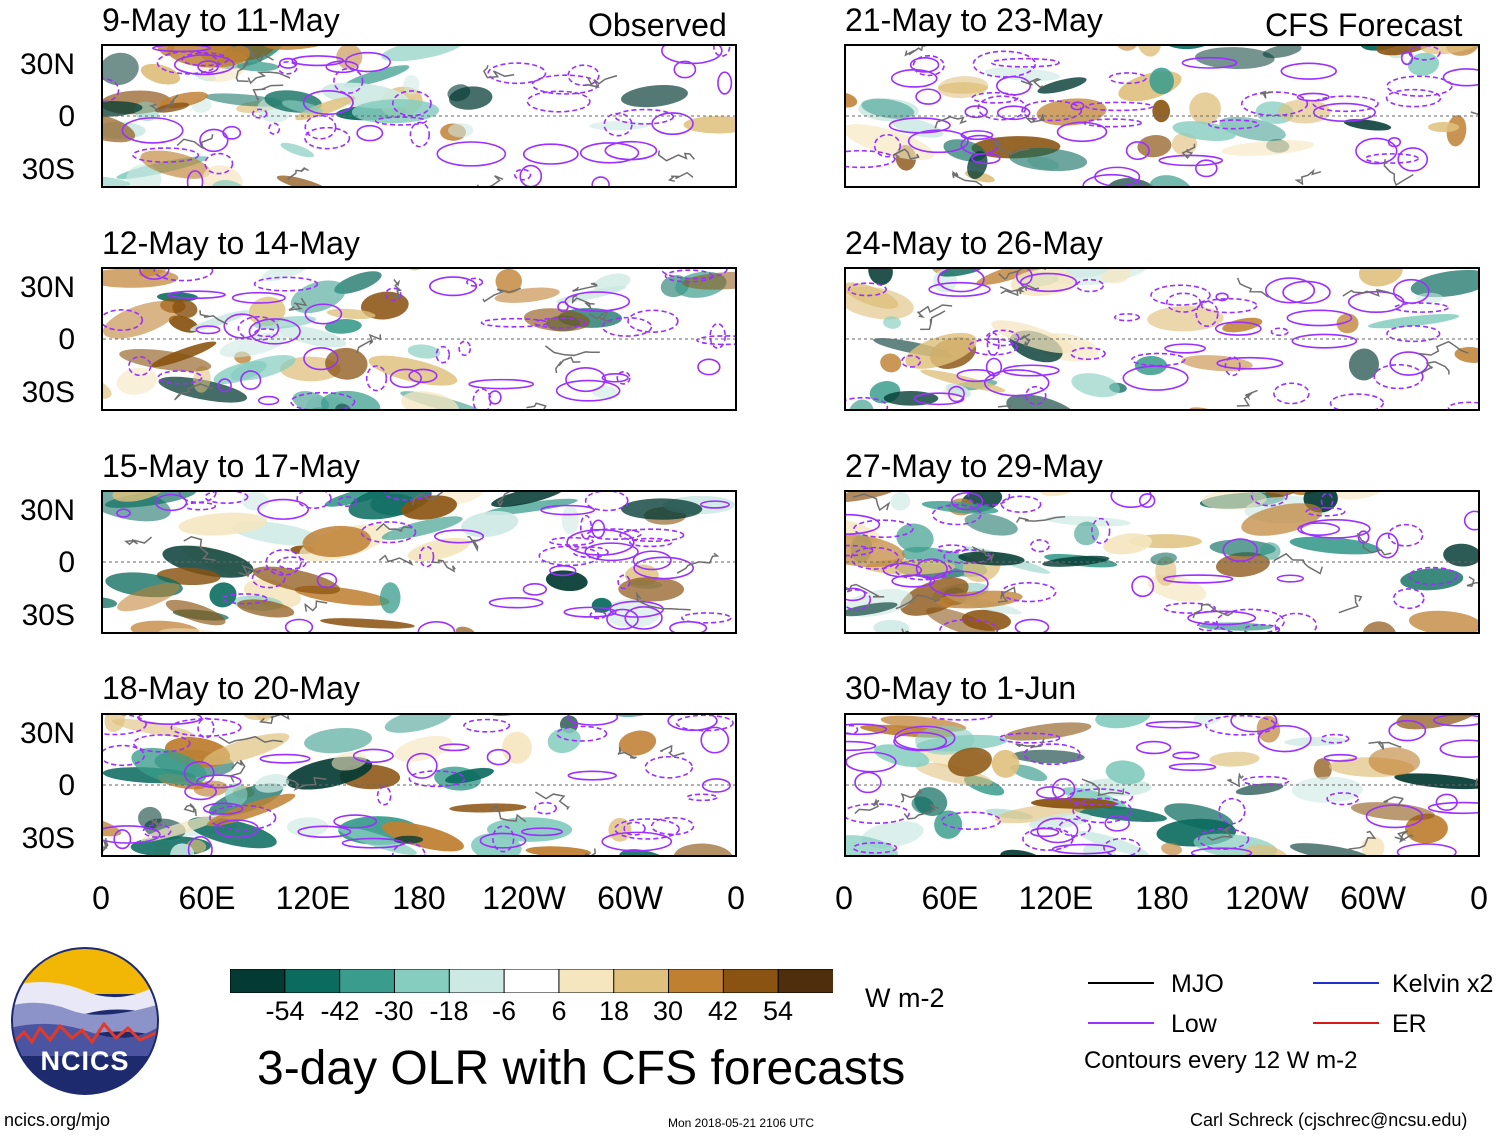  I want to click on panel-title: 24-May to 26-May, so click(974, 243).